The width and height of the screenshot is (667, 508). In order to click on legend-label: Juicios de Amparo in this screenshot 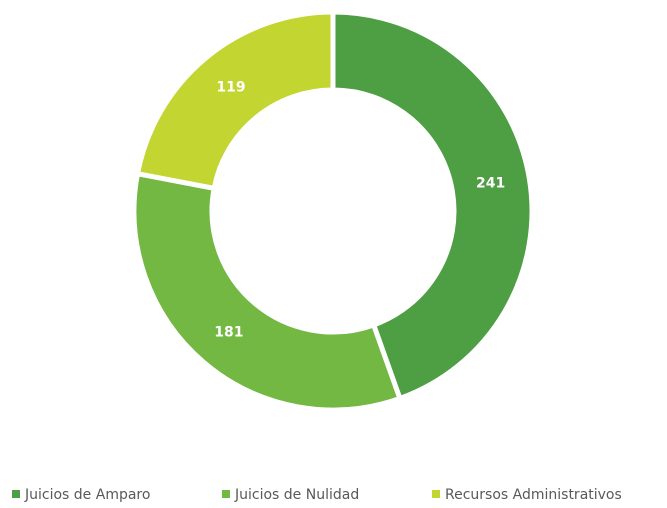, I will do `click(87, 495)`.